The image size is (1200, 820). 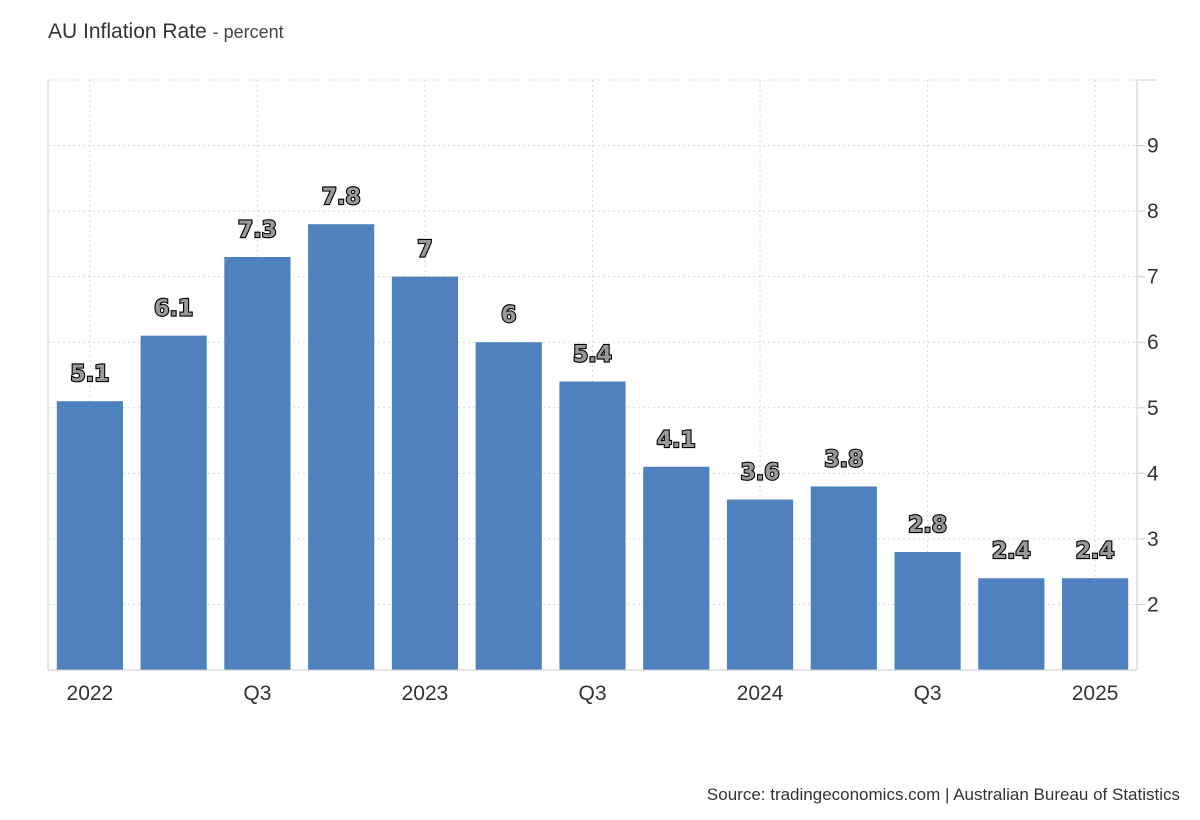 What do you see at coordinates (927, 525) in the screenshot?
I see `data-label: 2.8` at bounding box center [927, 525].